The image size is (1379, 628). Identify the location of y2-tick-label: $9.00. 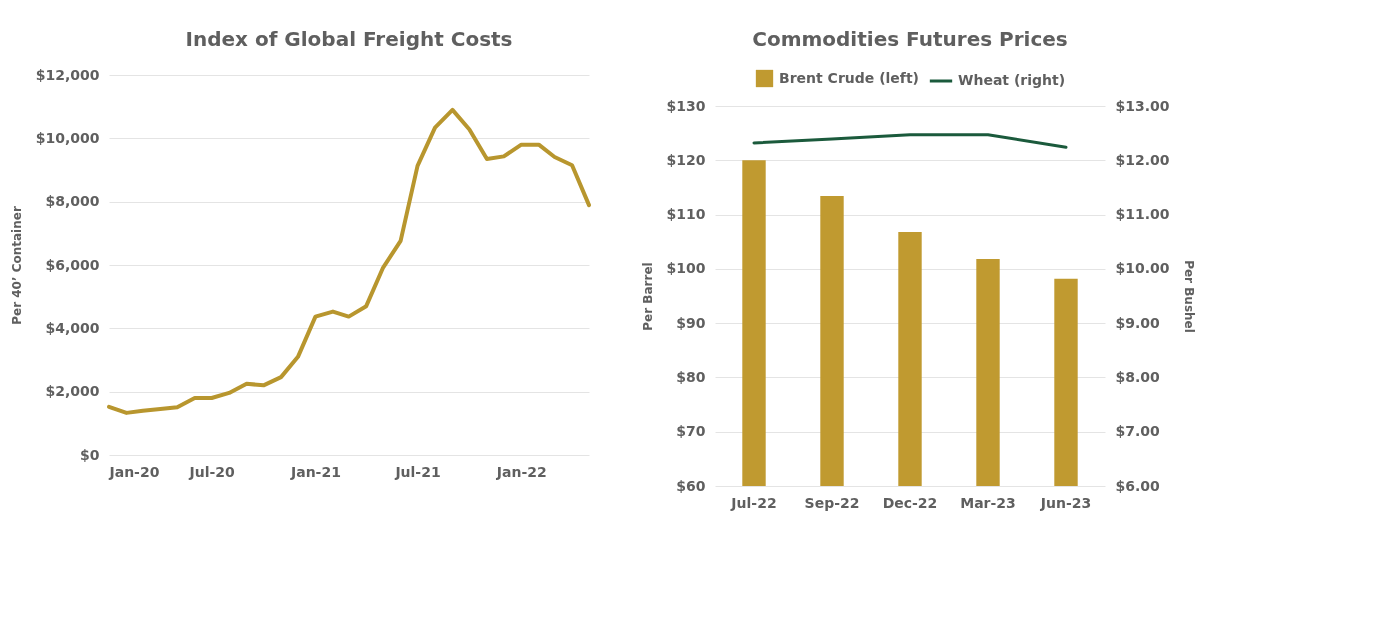
(1138, 322).